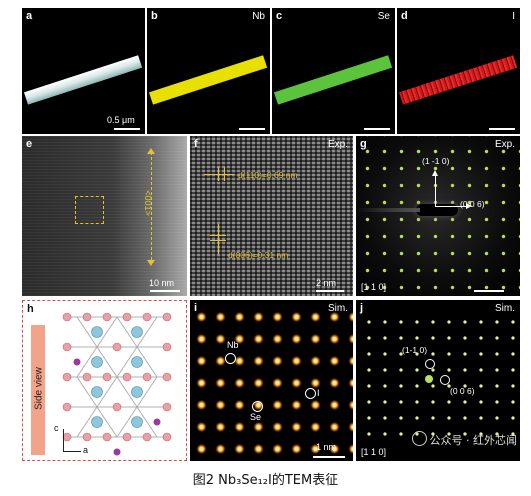 Image resolution: width=531 pixels, height=496 pixels. Describe the element at coordinates (265, 480) in the screenshot. I see `figure-caption: 图2 Nb₃Se₁₂I的TEM表征` at that location.